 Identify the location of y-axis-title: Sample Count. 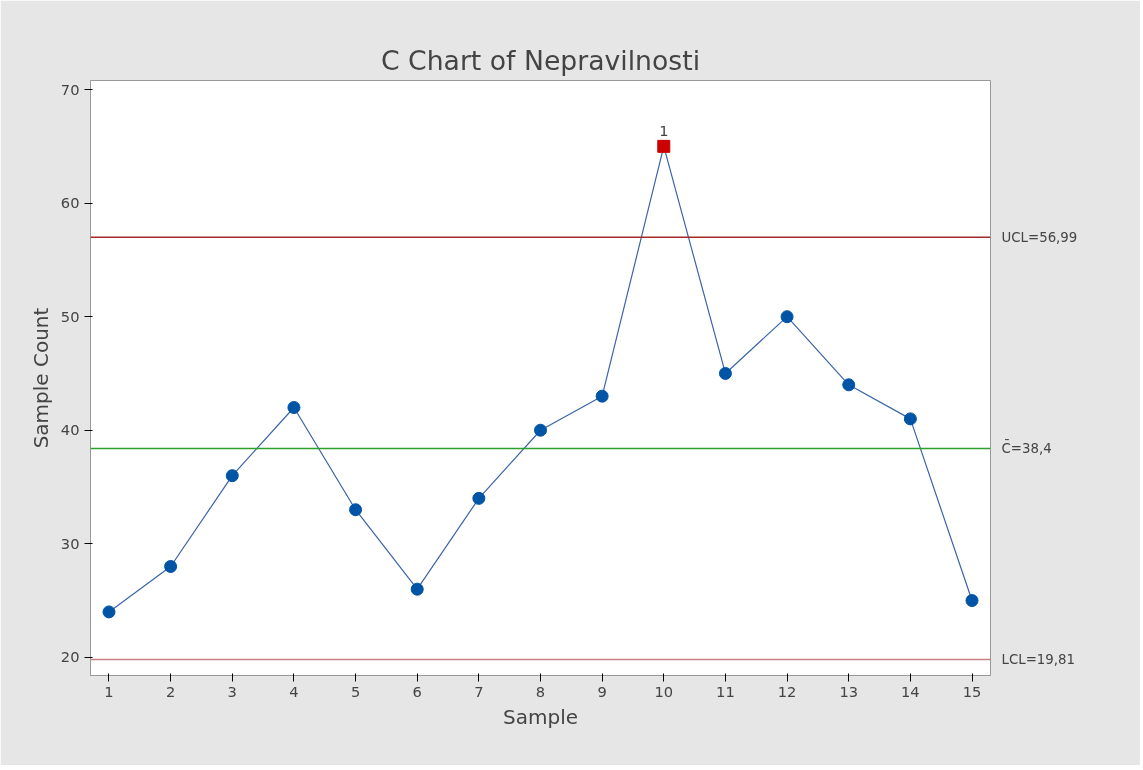
(40, 378).